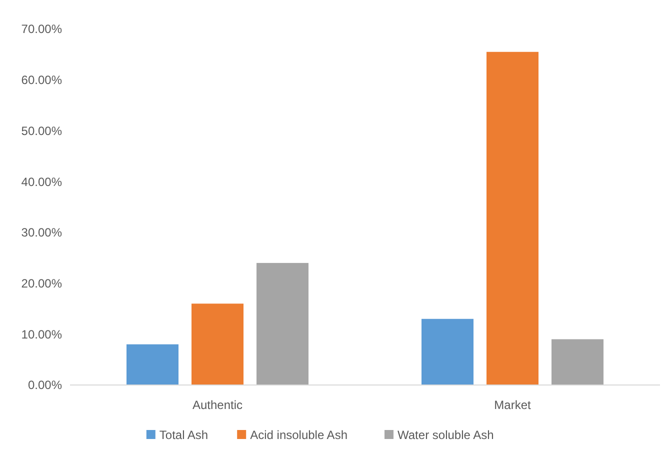  What do you see at coordinates (45, 385) in the screenshot?
I see `y-tick-label: 0.00%` at bounding box center [45, 385].